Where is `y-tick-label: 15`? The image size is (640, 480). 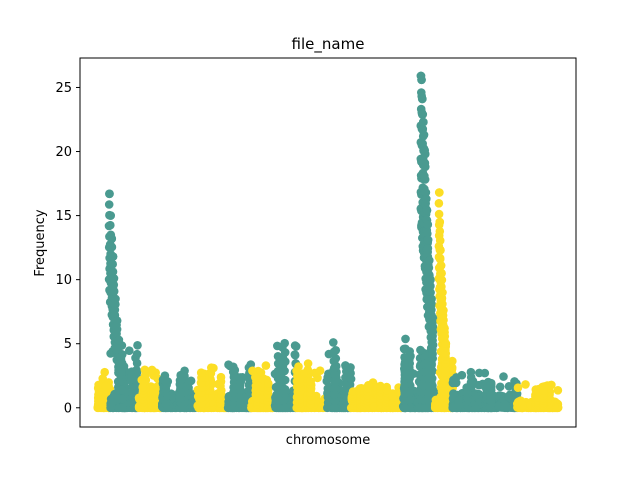 y-tick-label: 15 is located at coordinates (63, 216).